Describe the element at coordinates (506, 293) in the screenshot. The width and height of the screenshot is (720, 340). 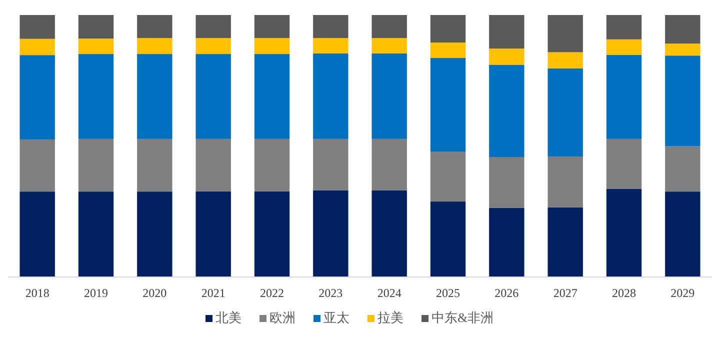
I see `x-tick-label: 2026` at that location.